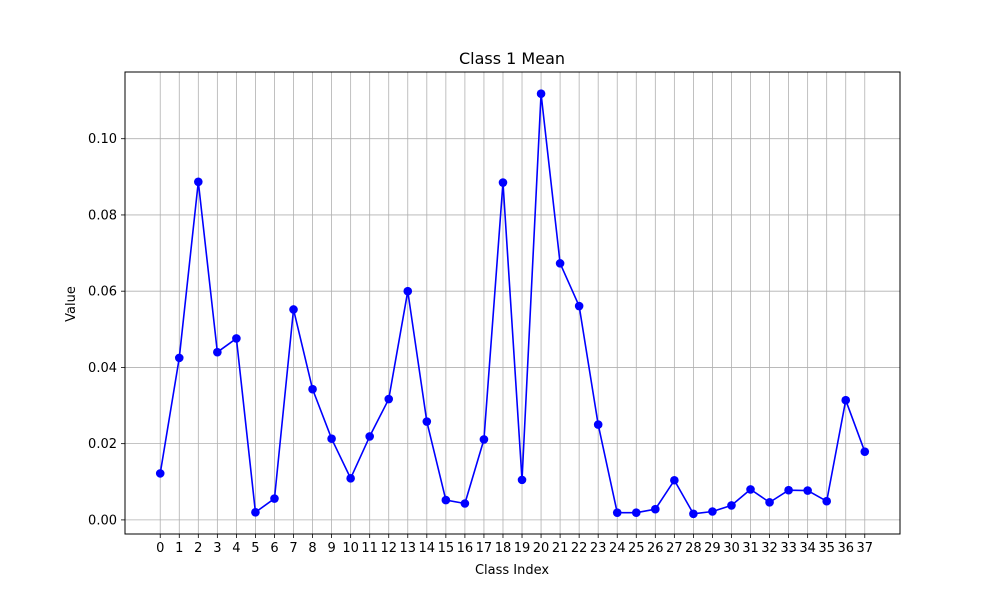 This screenshot has height=604, width=1000. I want to click on x-tick-label: 36, so click(845, 548).